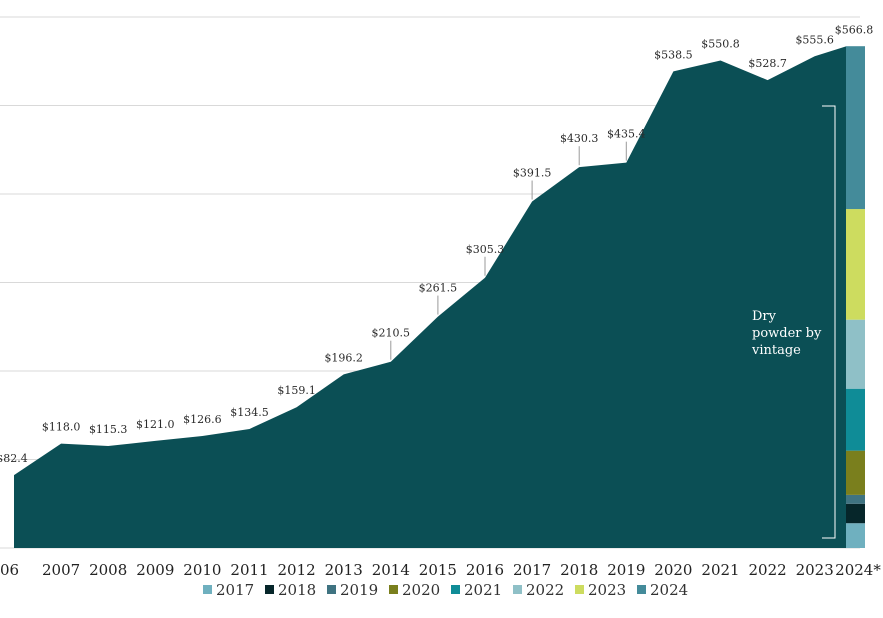  Describe the element at coordinates (579, 589) in the screenshot. I see `legend-swatch-2023` at that location.